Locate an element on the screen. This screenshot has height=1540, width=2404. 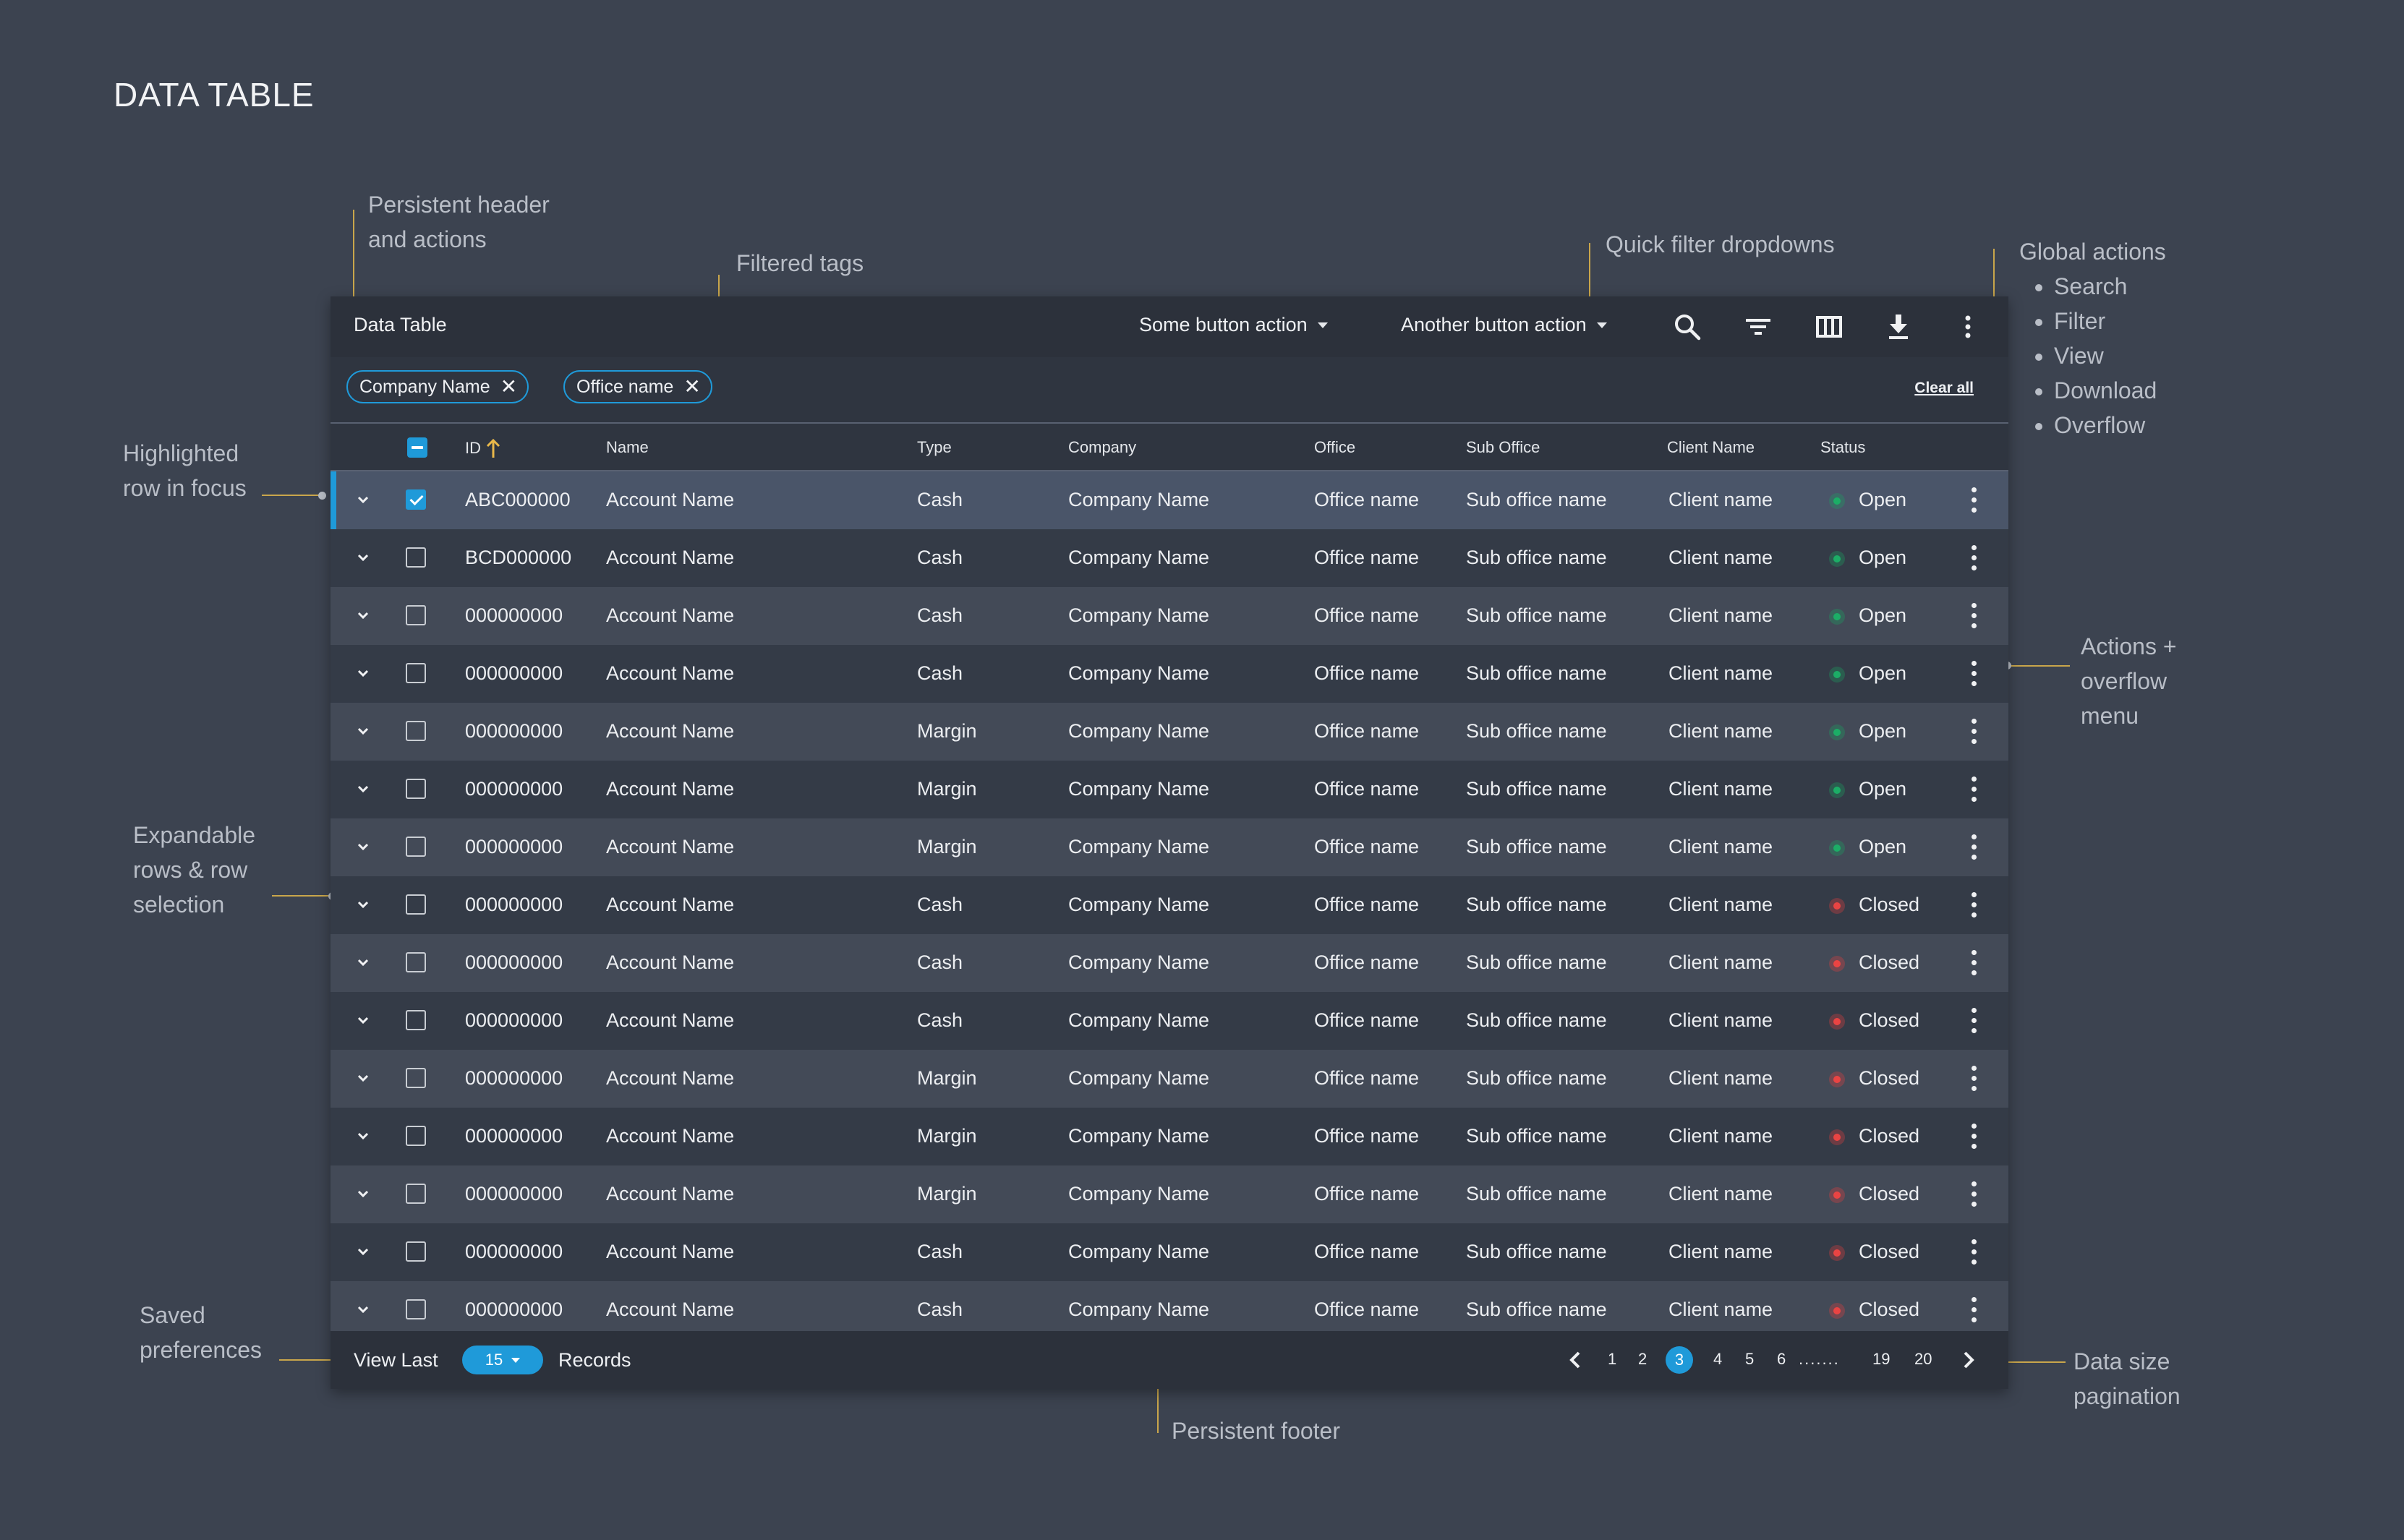
page-link-2: 2 is located at coordinates (1643, 1359).